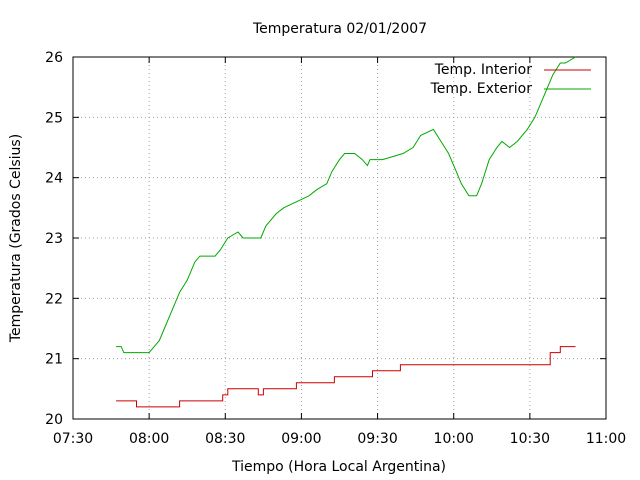 Image resolution: width=640 pixels, height=480 pixels. I want to click on y-tick-label: 22, so click(54, 299).